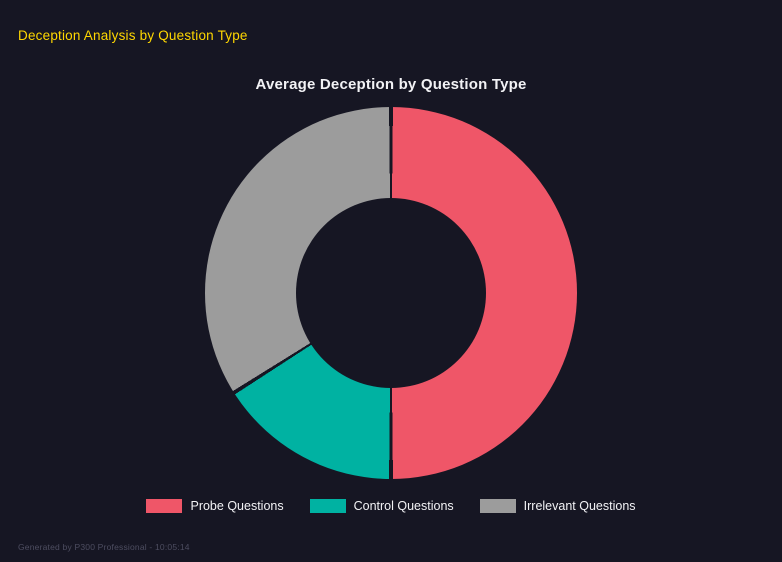  I want to click on legend-label-irrelevant: Irrelevant Questions, so click(579, 506).